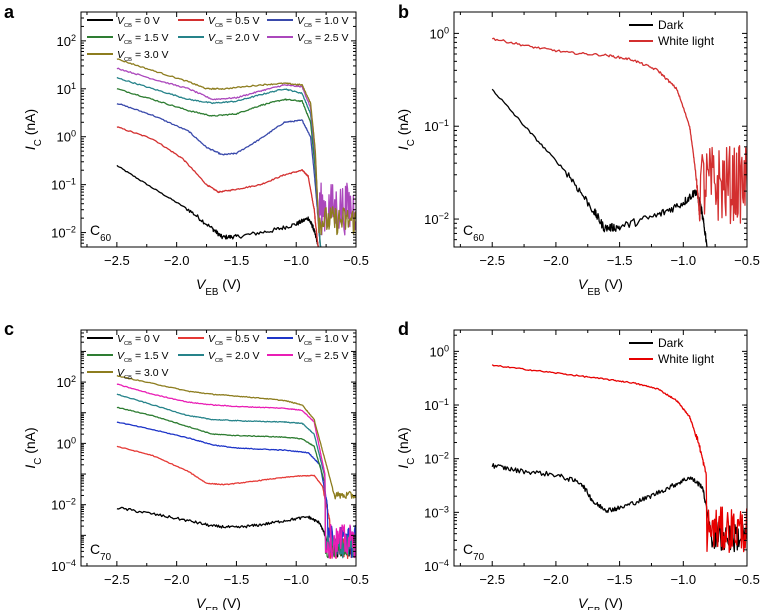 The image size is (762, 610). Describe the element at coordinates (436, 512) in the screenshot. I see `y-tick-label: 10⁻³` at that location.